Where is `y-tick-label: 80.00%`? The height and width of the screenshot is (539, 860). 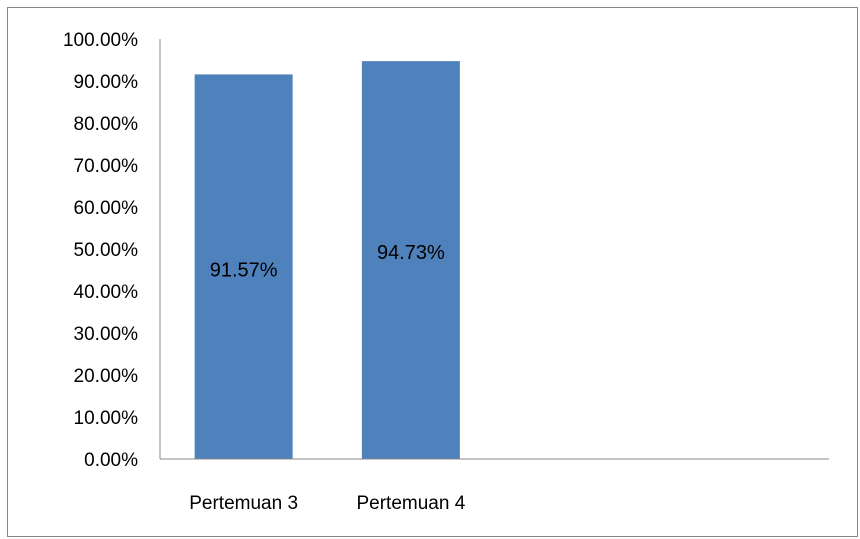 y-tick-label: 80.00% is located at coordinates (106, 124).